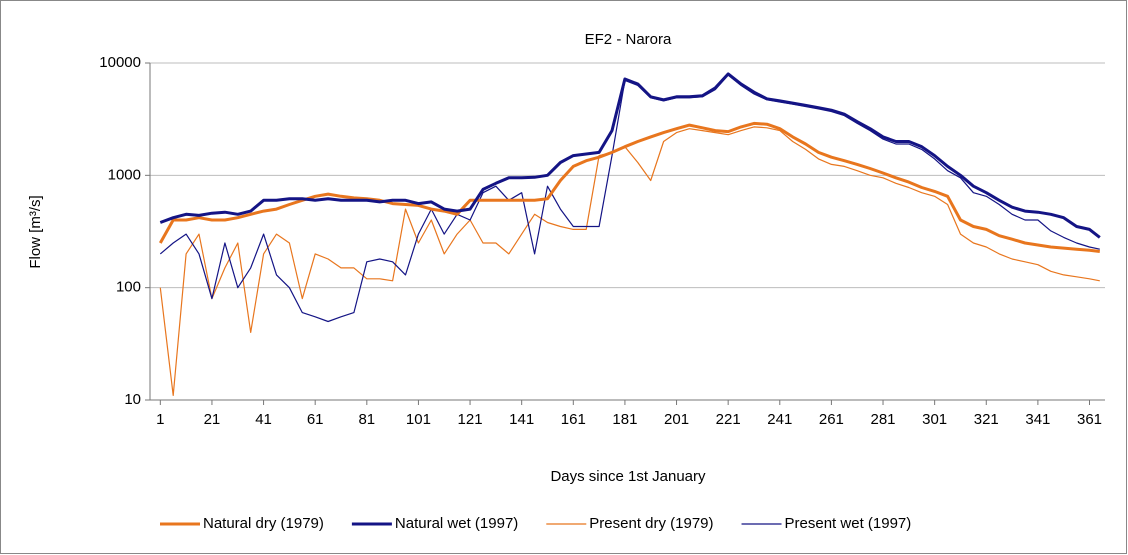 The image size is (1128, 555). What do you see at coordinates (418, 419) in the screenshot?
I see `x-tick-label: 101` at bounding box center [418, 419].